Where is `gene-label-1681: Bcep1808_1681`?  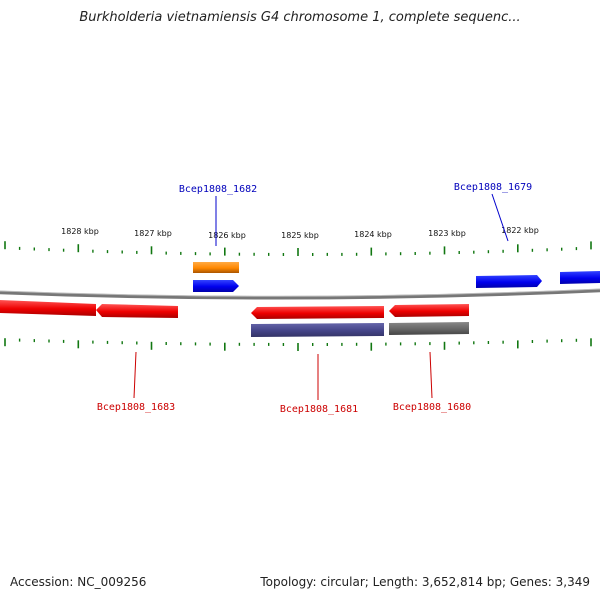
gene-label-1681: Bcep1808_1681 is located at coordinates (319, 409).